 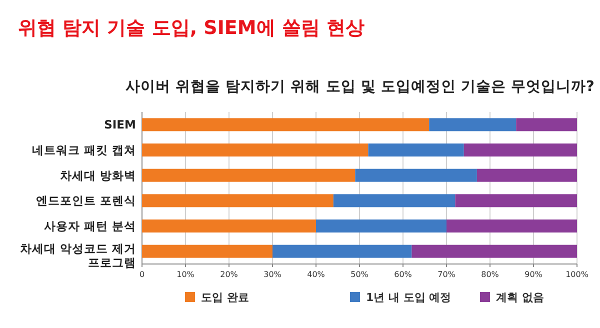 I want to click on chart-subtitle: 사이버 위협을 탐지하기 위해 도입 및 도입예정인 기술은 무엇입니까?, so click(x=360, y=87).